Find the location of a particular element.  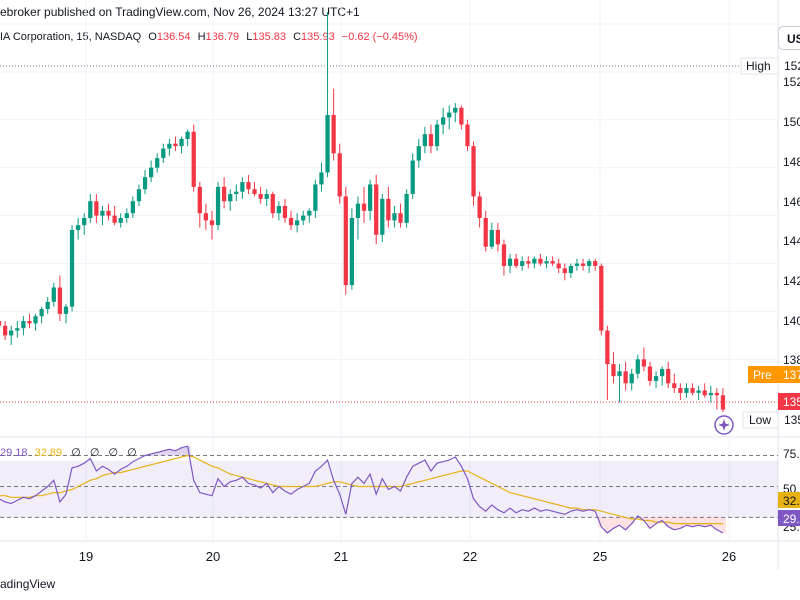

price-tick: 144 is located at coordinates (791, 241).